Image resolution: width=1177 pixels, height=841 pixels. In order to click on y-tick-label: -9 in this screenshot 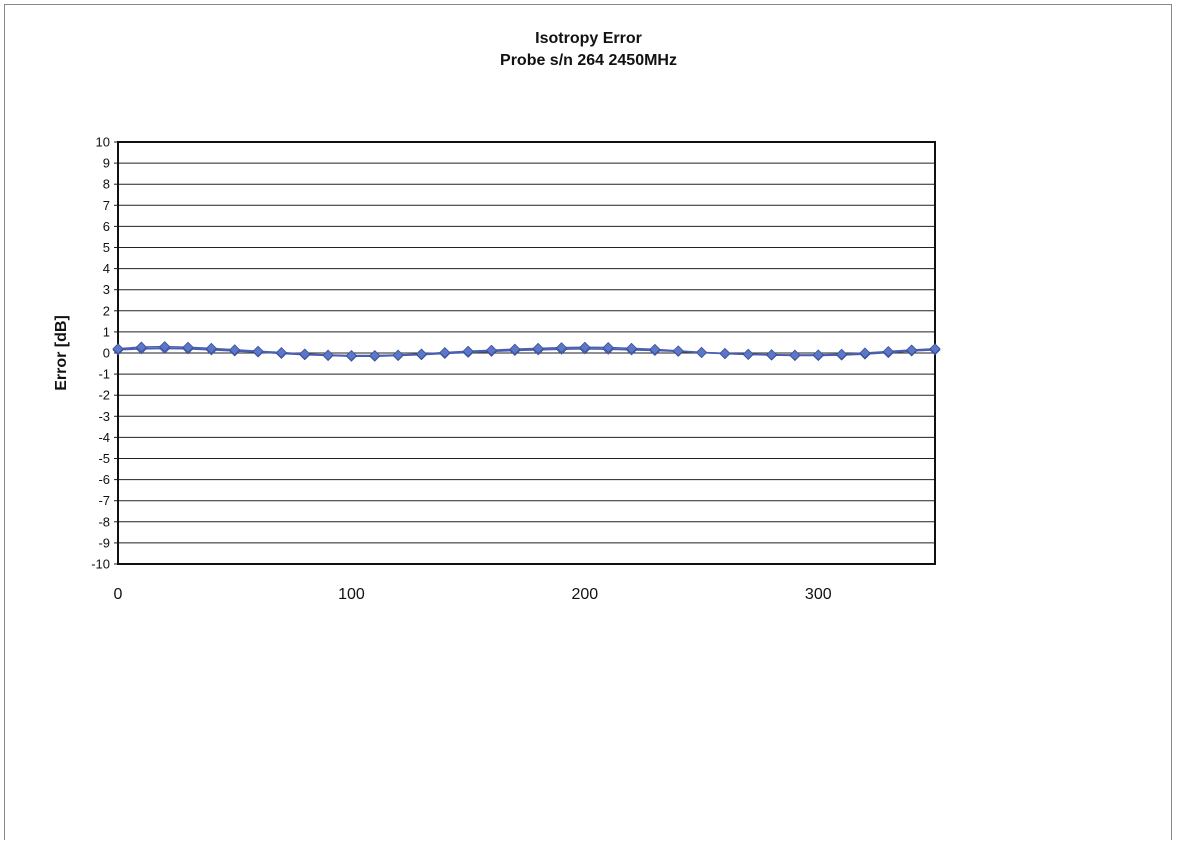, I will do `click(104, 542)`.